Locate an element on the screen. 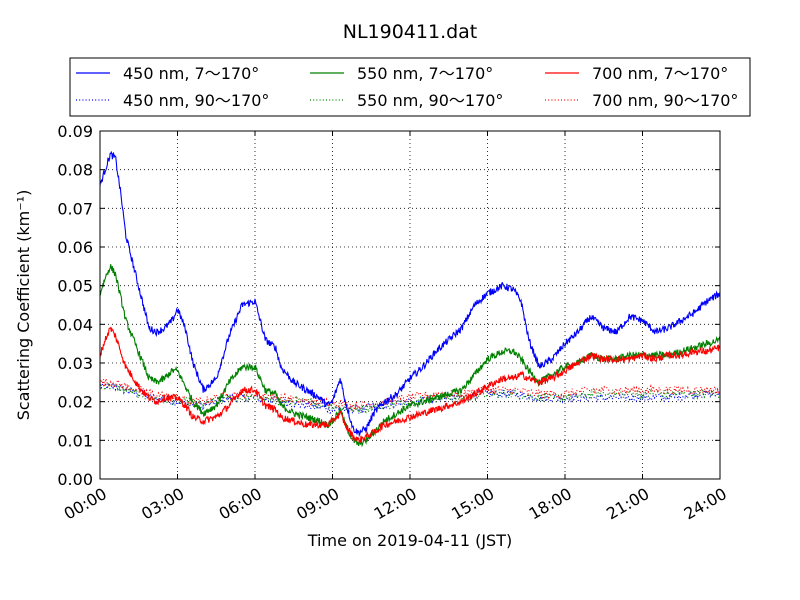  x-axis-label: Time on 2019-04-11 (JST) is located at coordinates (409, 540).